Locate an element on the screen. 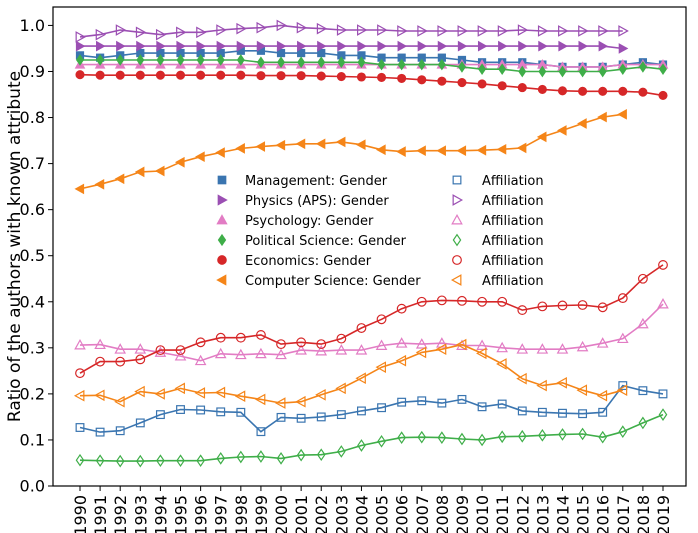 Image resolution: width=698 pixels, height=533 pixels. x-tick-label: 2014 is located at coordinates (562, 514).